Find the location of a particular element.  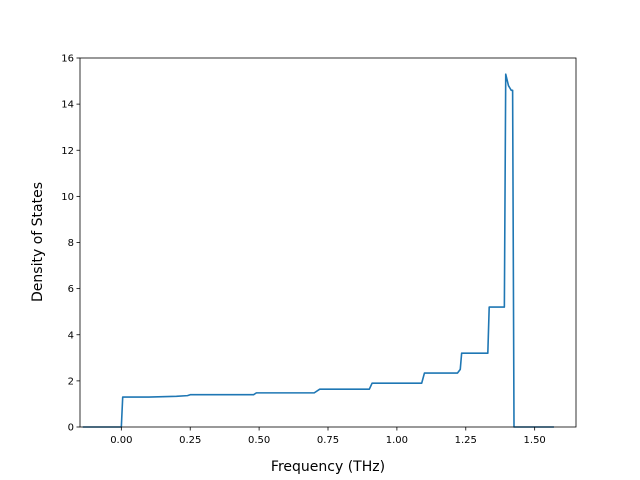

y-tick-label: 0 is located at coordinates (71, 428).